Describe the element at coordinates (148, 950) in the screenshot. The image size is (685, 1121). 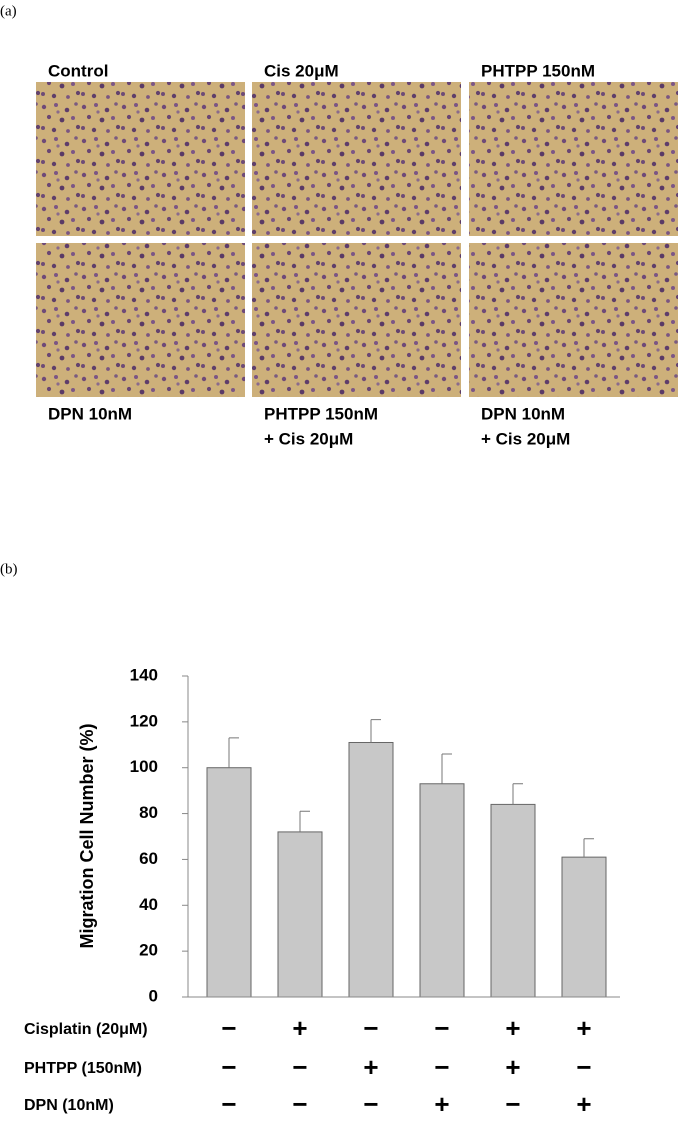
I see `y-tick-label: 20` at that location.